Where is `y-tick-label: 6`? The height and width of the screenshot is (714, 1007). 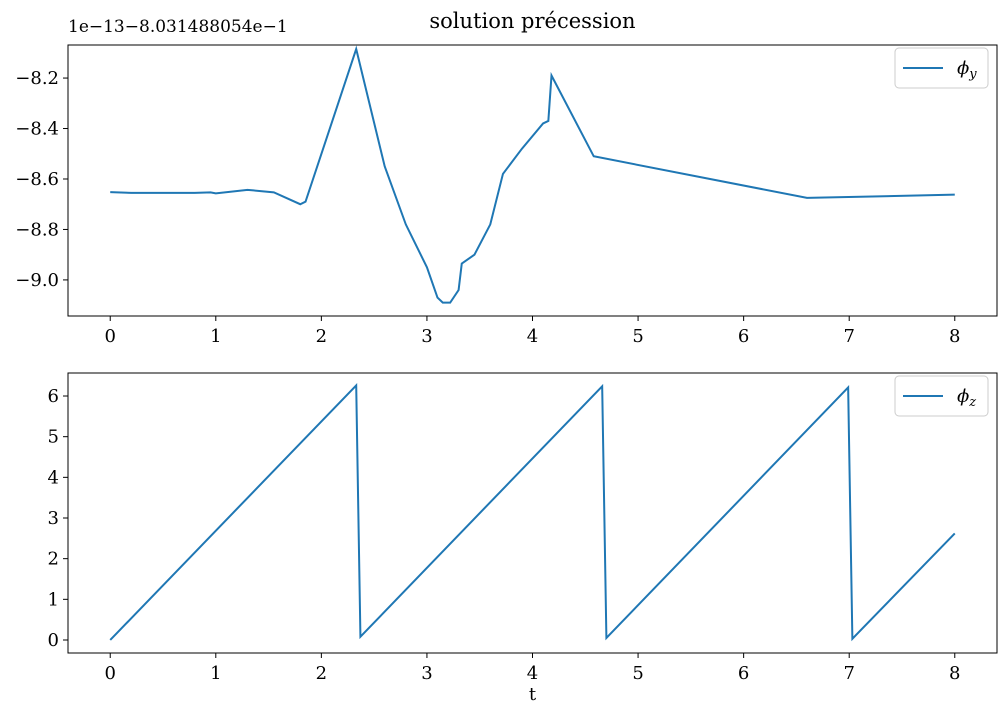 y-tick-label: 6 is located at coordinates (53, 396).